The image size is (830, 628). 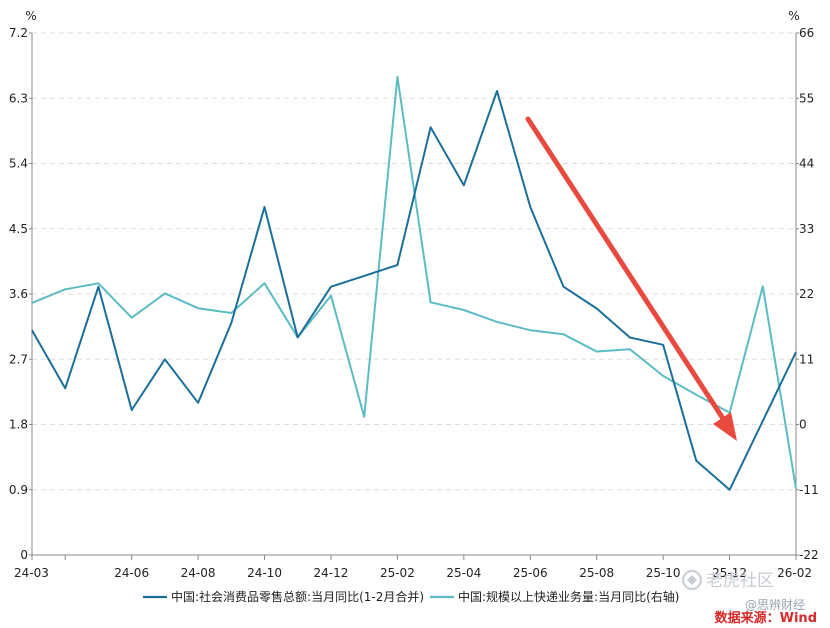 I want to click on x-tick-label: 24-12, so click(x=331, y=573).